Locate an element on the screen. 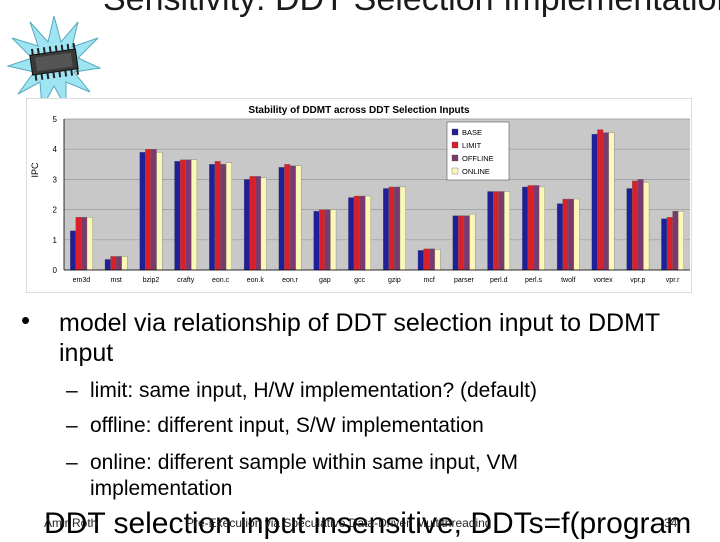 The height and width of the screenshot is (542, 720). bar-limit-em3d is located at coordinates (78, 244).